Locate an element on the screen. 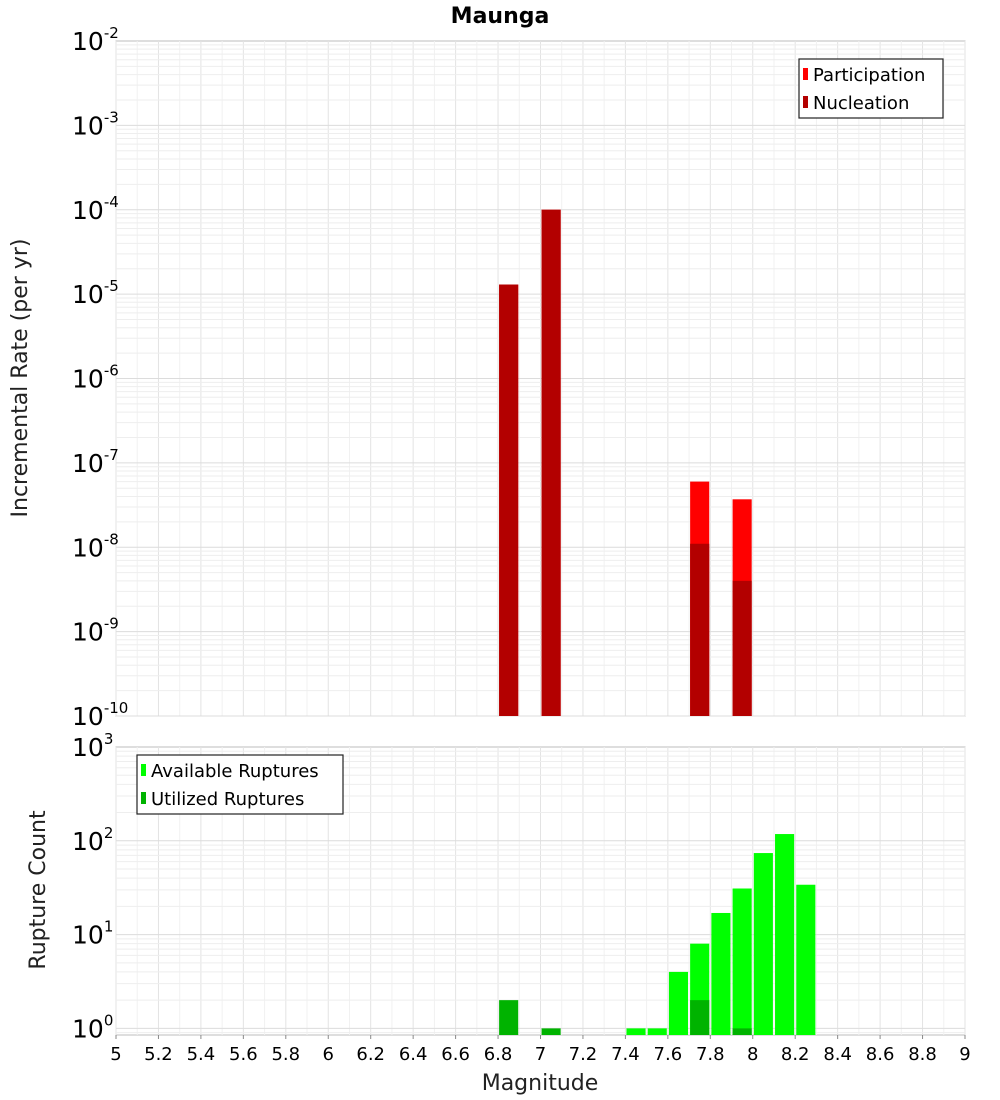 This screenshot has width=1000, height=1100. y-tick-label: 10⁻⁵ is located at coordinates (95, 293).